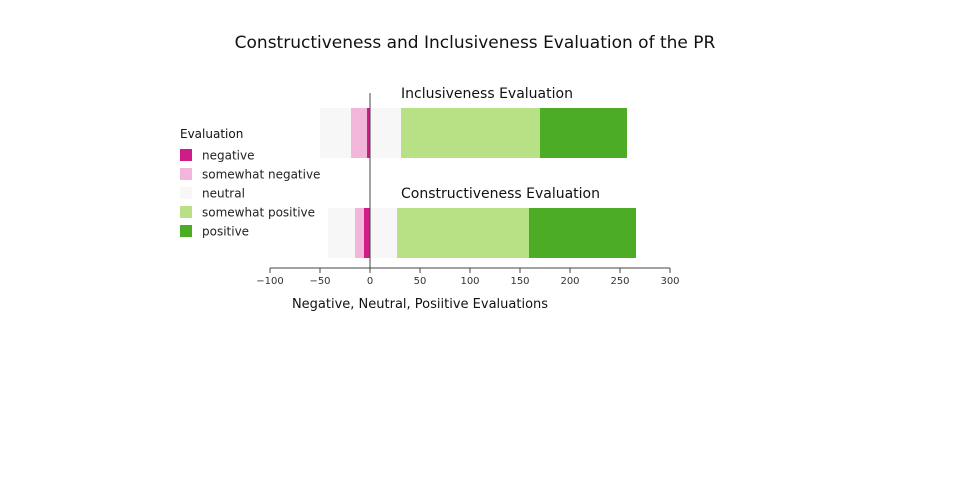 This screenshot has width=960, height=500. Describe the element at coordinates (269, 281) in the screenshot. I see `x-tick-label: −100` at that location.